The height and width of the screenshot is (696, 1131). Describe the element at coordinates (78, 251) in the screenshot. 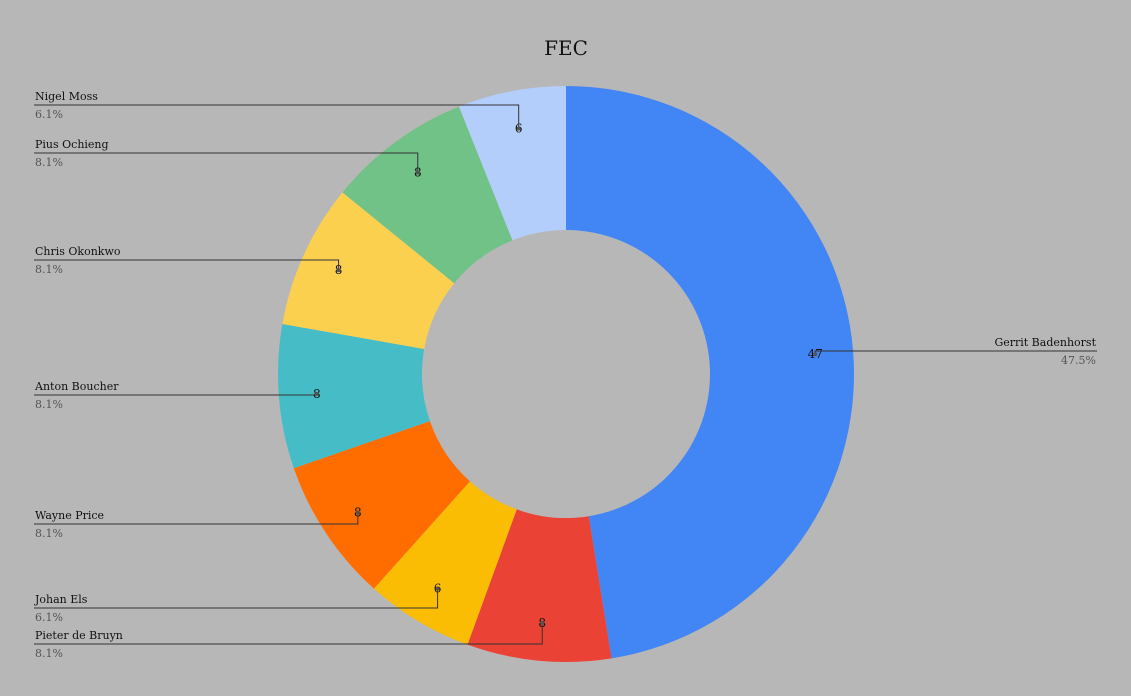

I see `callout-name-chris-okonkwo: Chris Okonkwo` at that location.